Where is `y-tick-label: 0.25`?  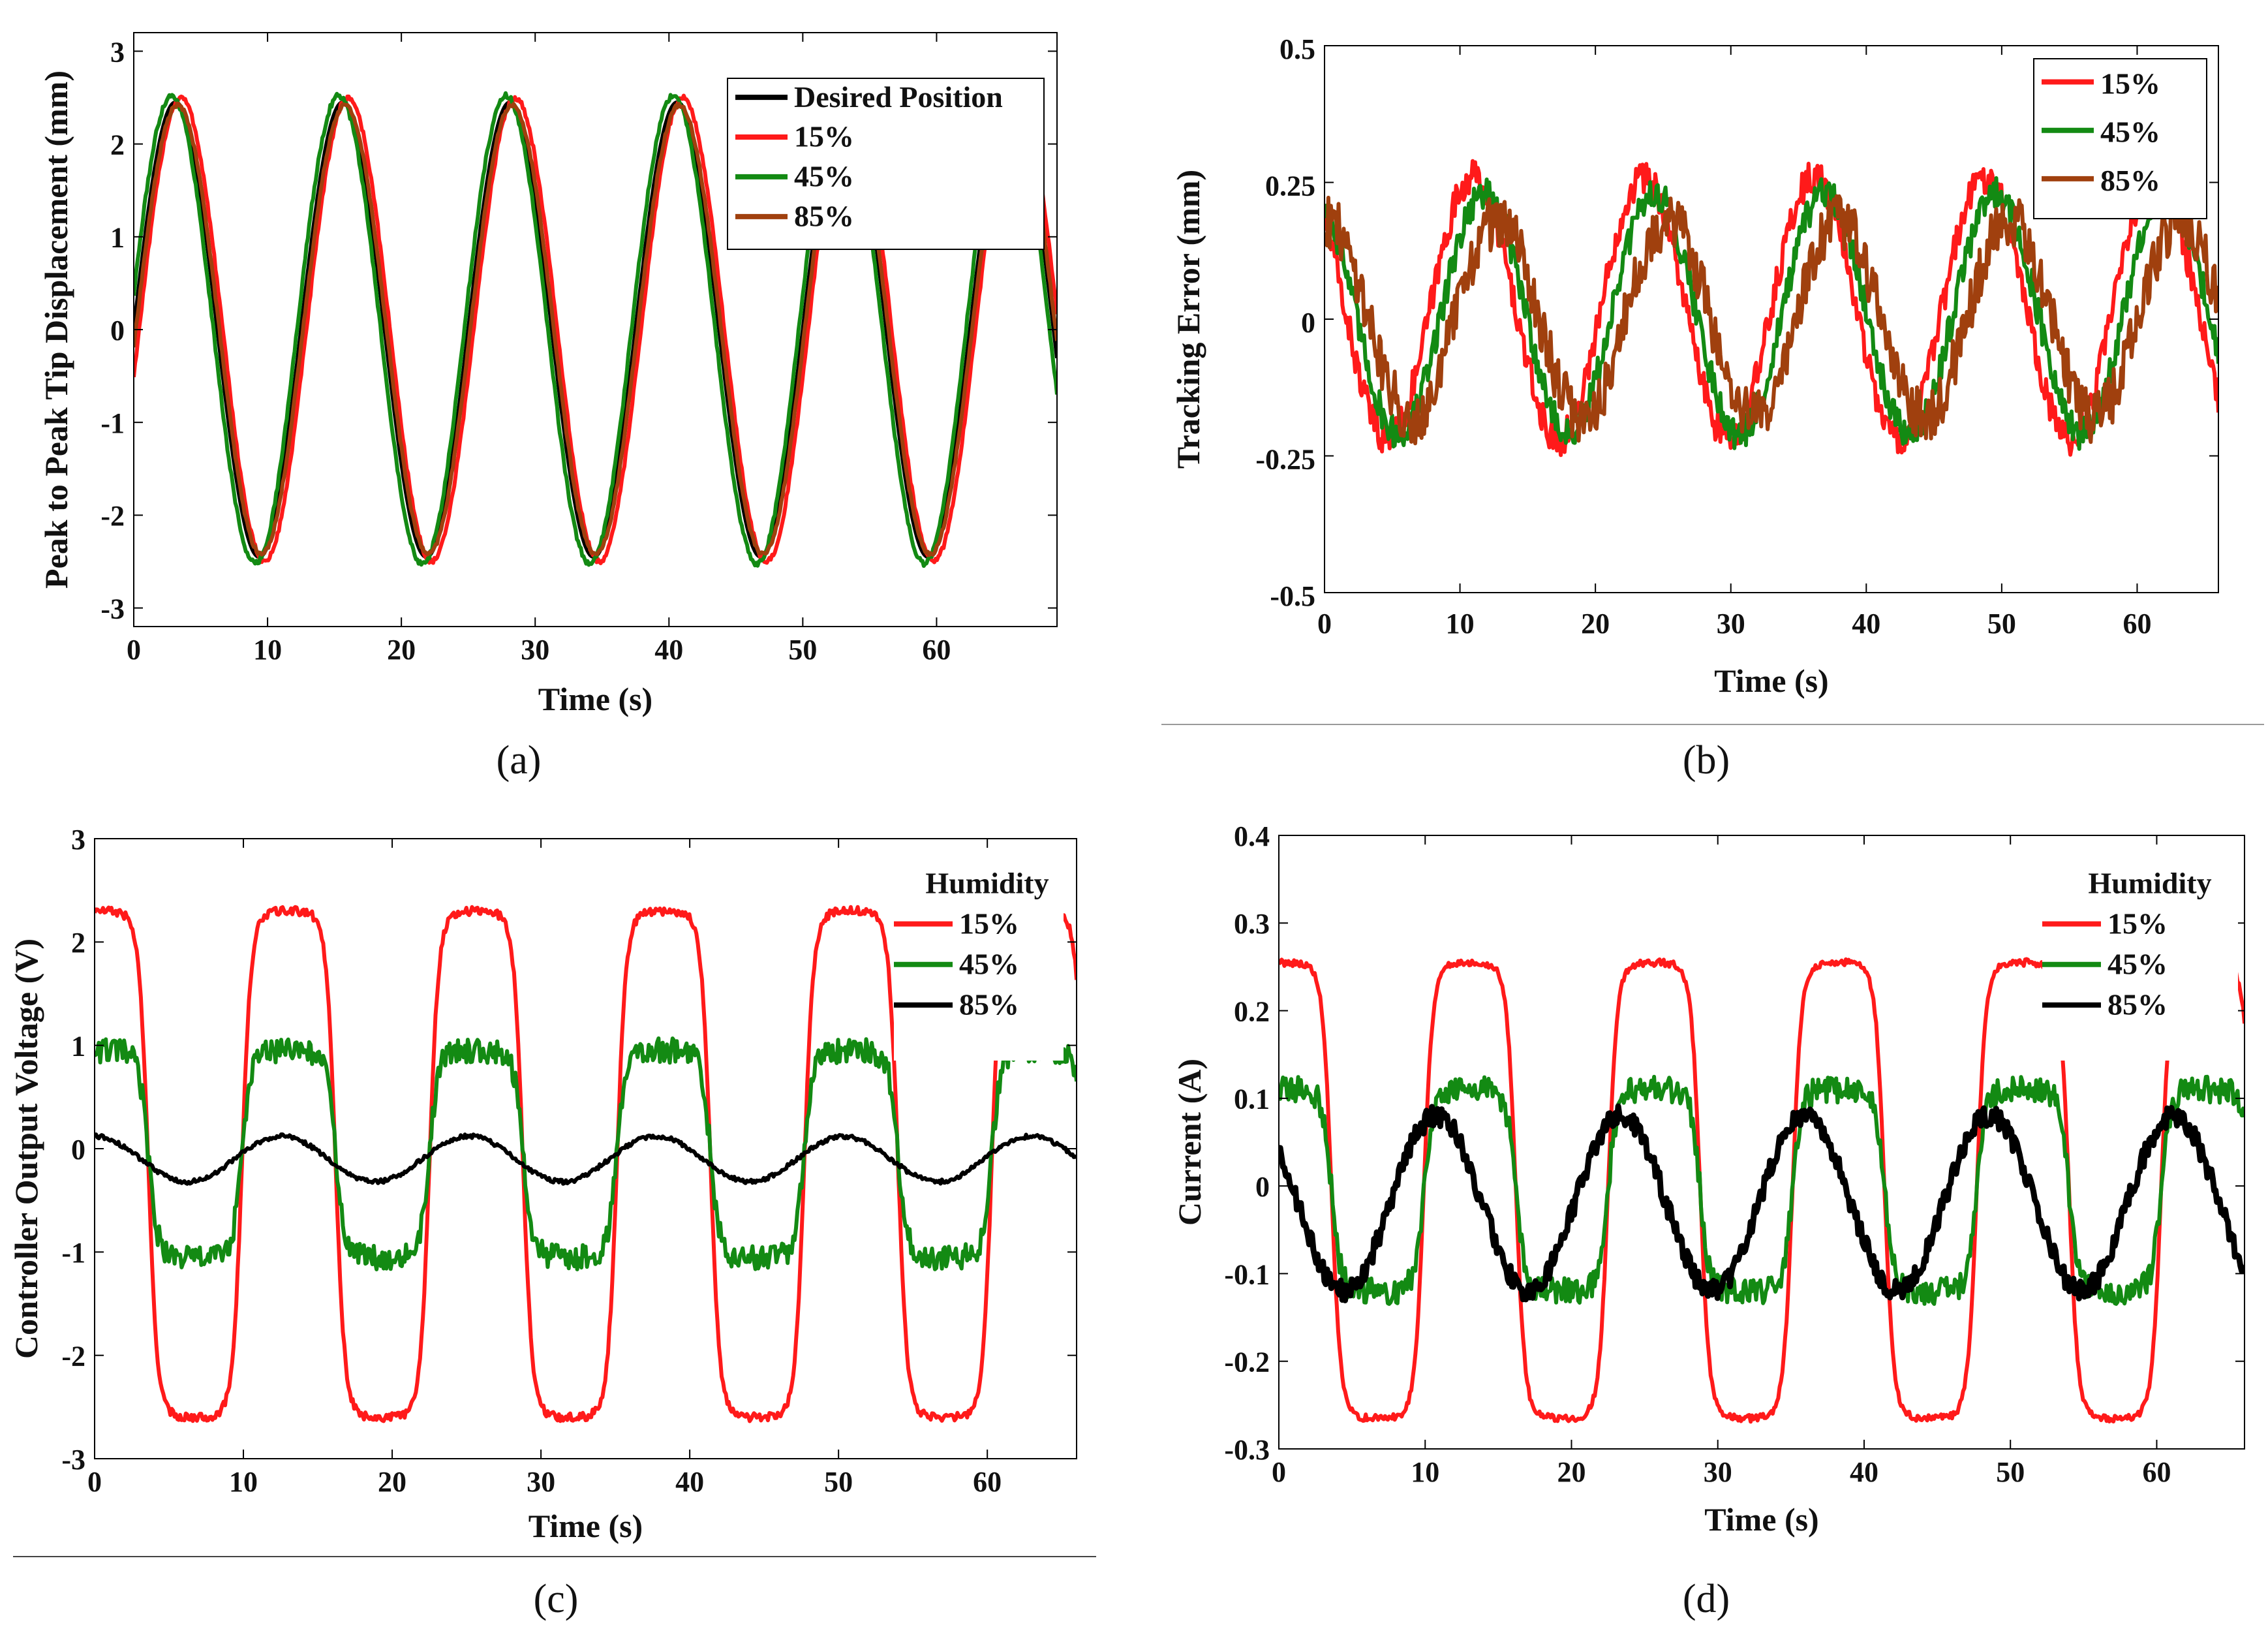
y-tick-label: 0.25 is located at coordinates (1290, 186).